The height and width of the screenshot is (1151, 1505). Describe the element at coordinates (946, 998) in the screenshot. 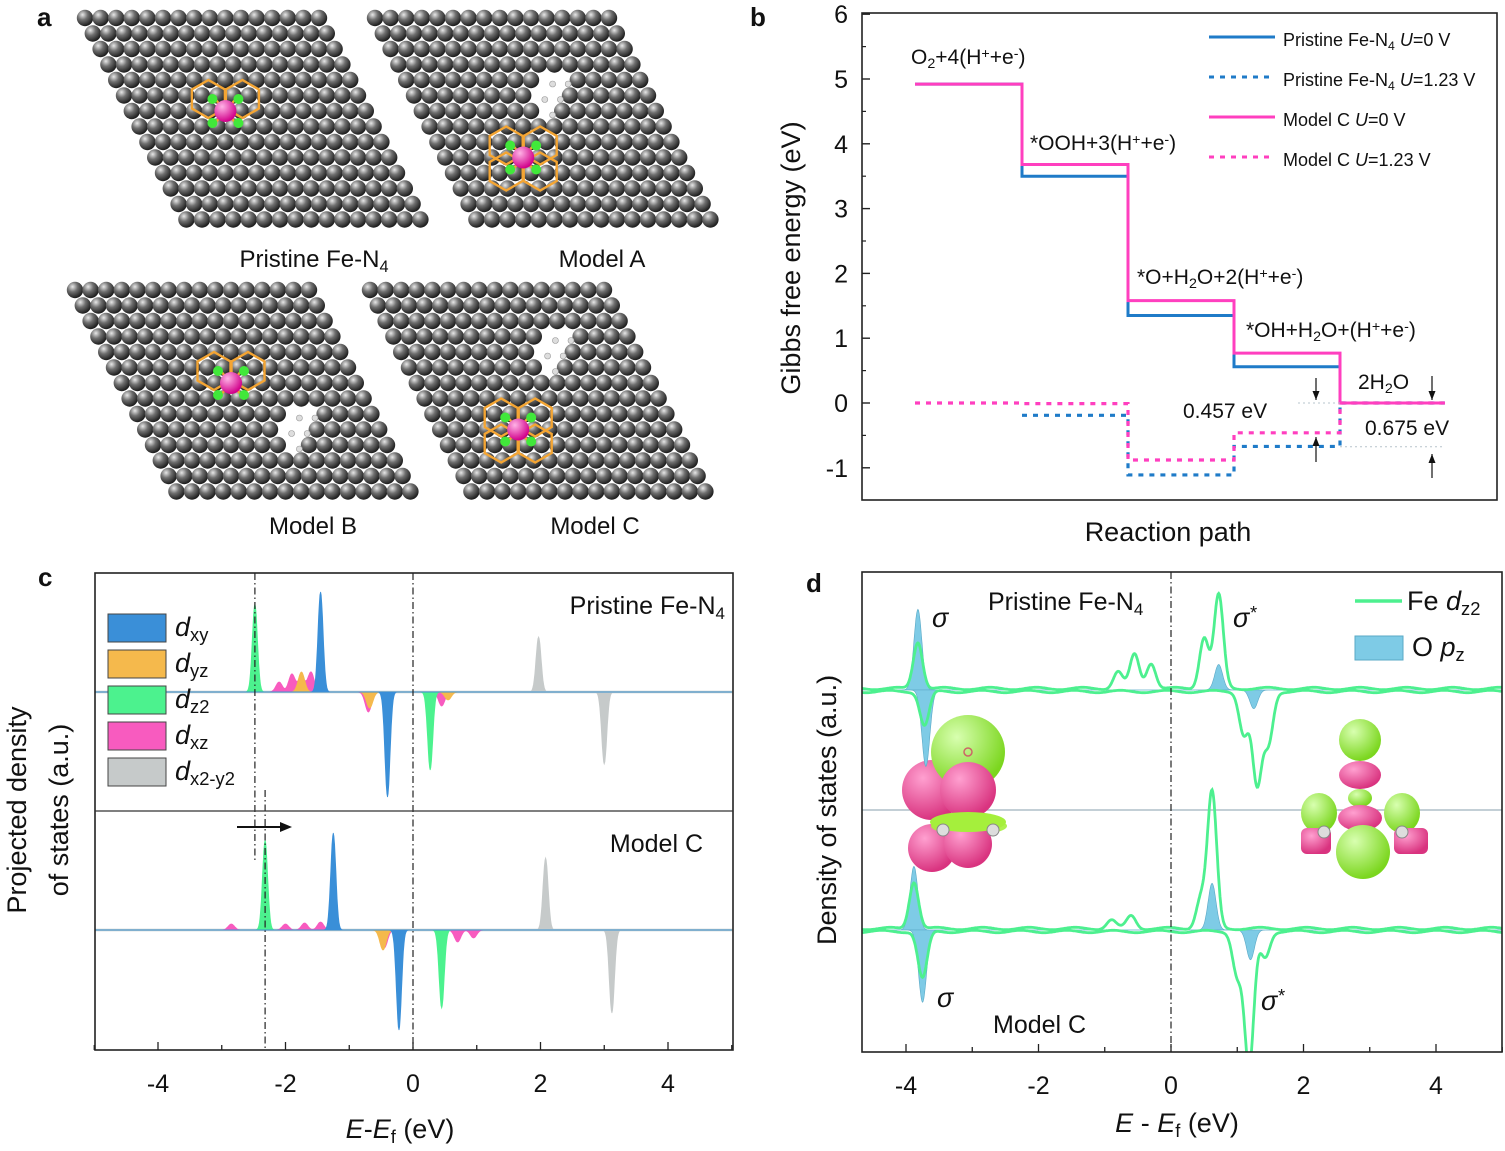

I see `bond-label: σ` at that location.